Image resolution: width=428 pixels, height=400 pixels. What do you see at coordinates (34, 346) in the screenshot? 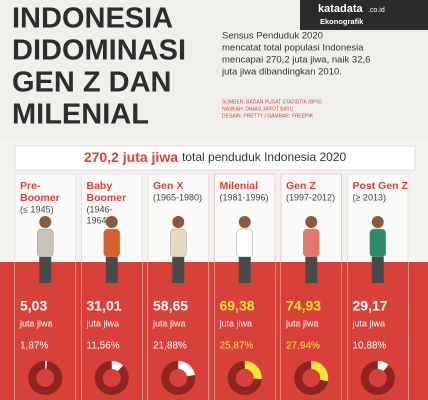
I see `gen-percent: 1,87%` at bounding box center [34, 346].